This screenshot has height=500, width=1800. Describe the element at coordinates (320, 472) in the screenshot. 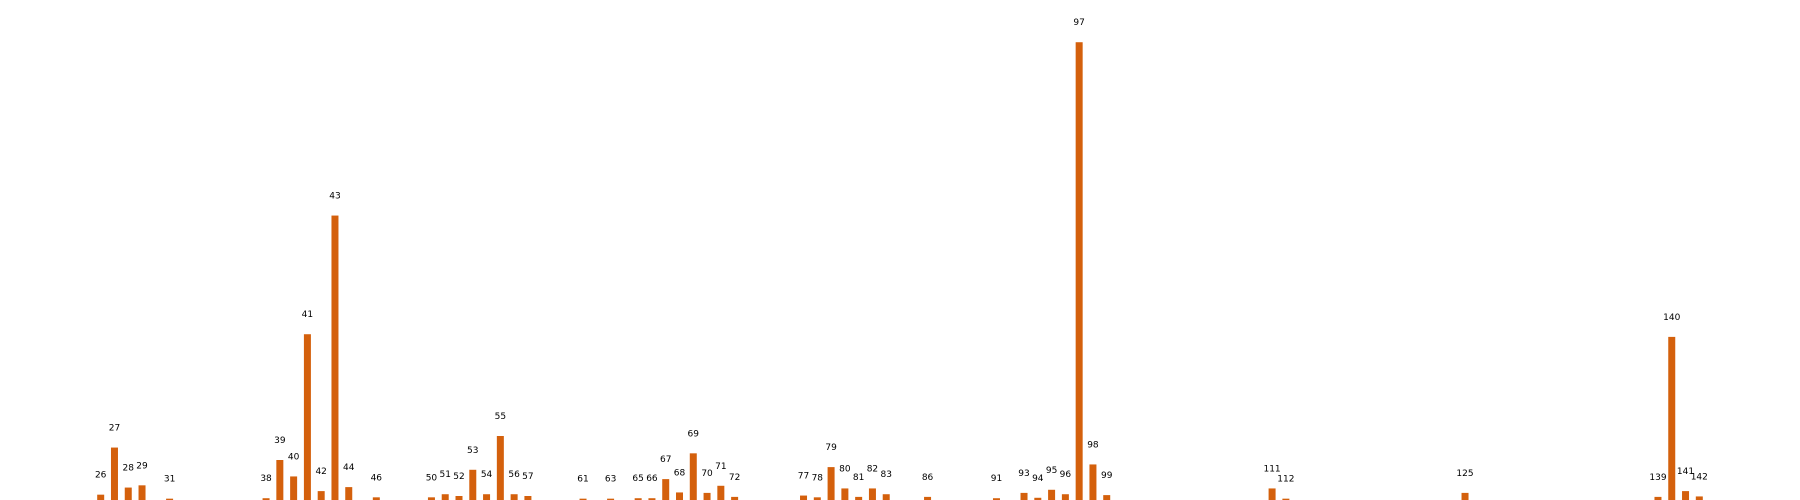

I see `bar-label-42: 42` at that location.